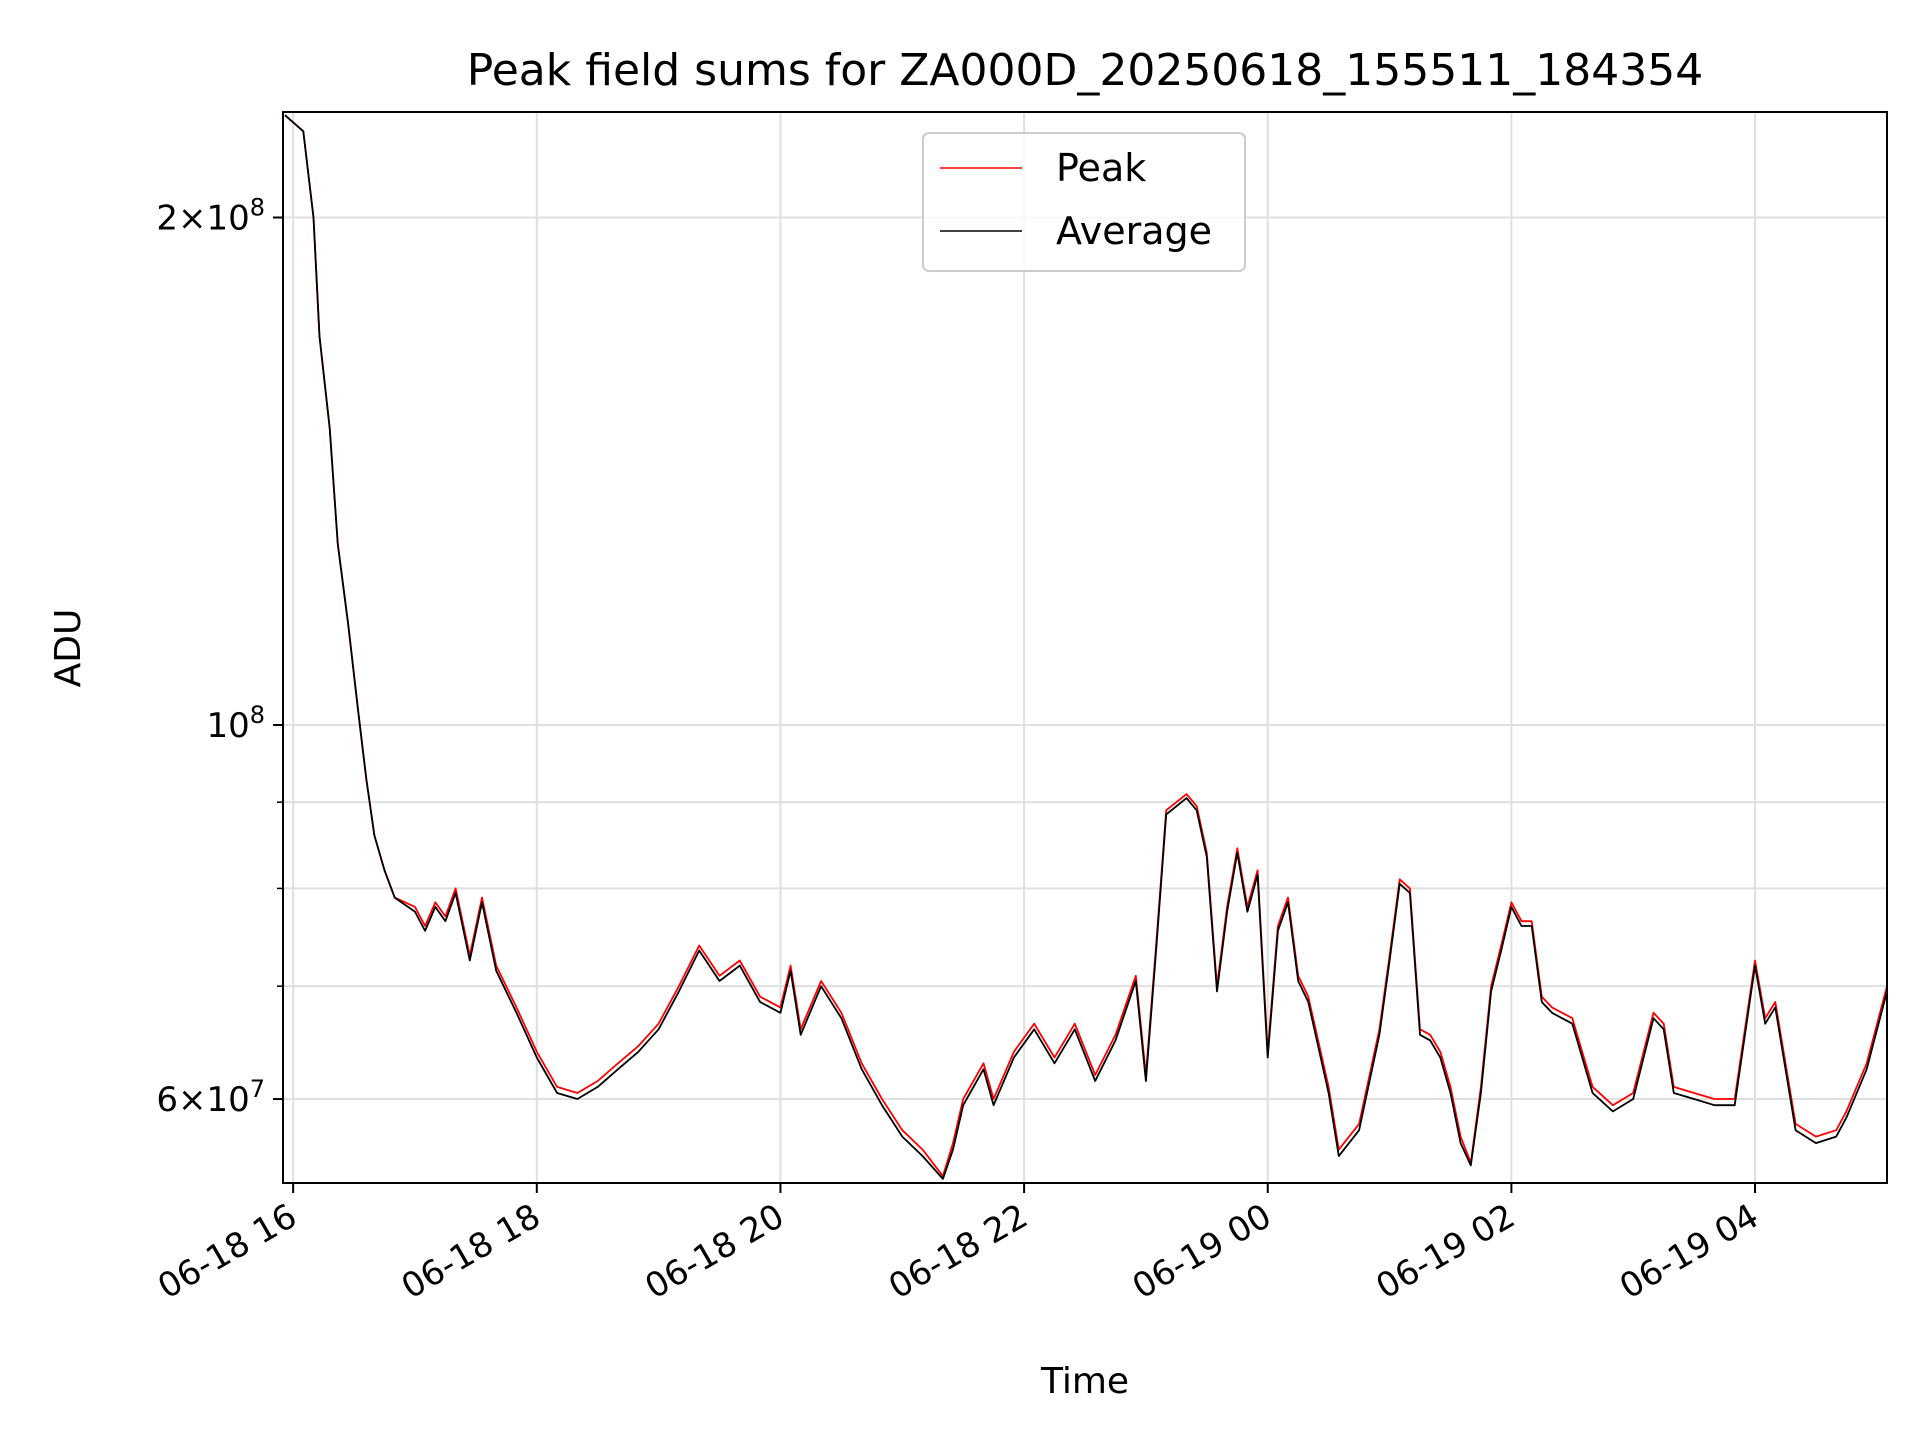  Describe the element at coordinates (68, 648) in the screenshot. I see `y-axis-title: ADU` at that location.